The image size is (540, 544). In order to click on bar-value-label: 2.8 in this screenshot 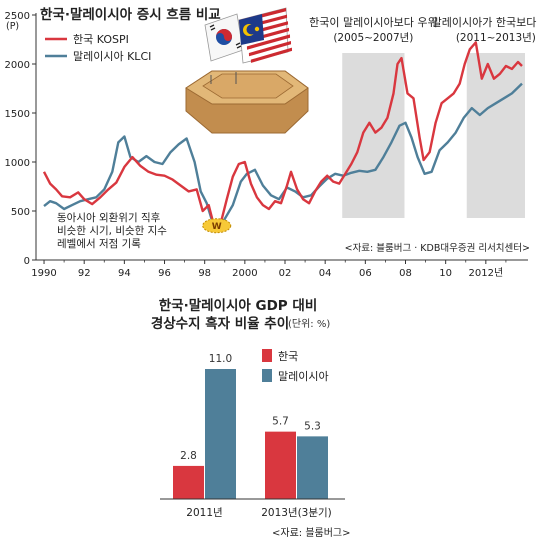, I will do `click(188, 456)`.